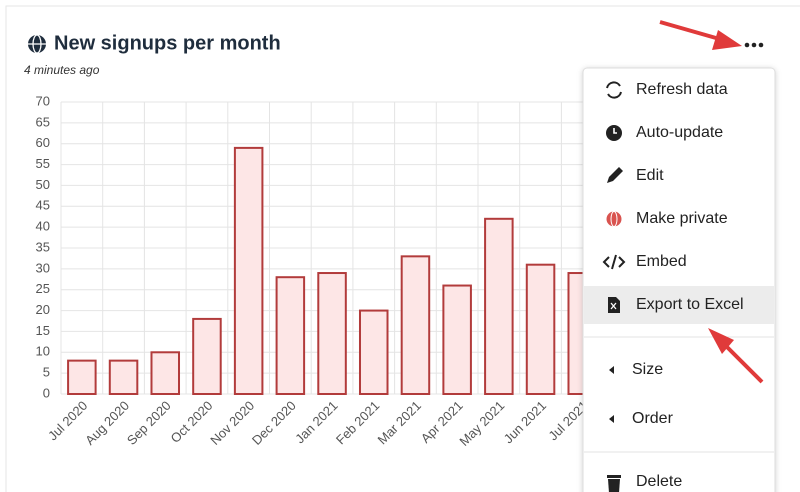 Image resolution: width=800 pixels, height=492 pixels. I want to click on y-tick-label: 65, so click(43, 121).